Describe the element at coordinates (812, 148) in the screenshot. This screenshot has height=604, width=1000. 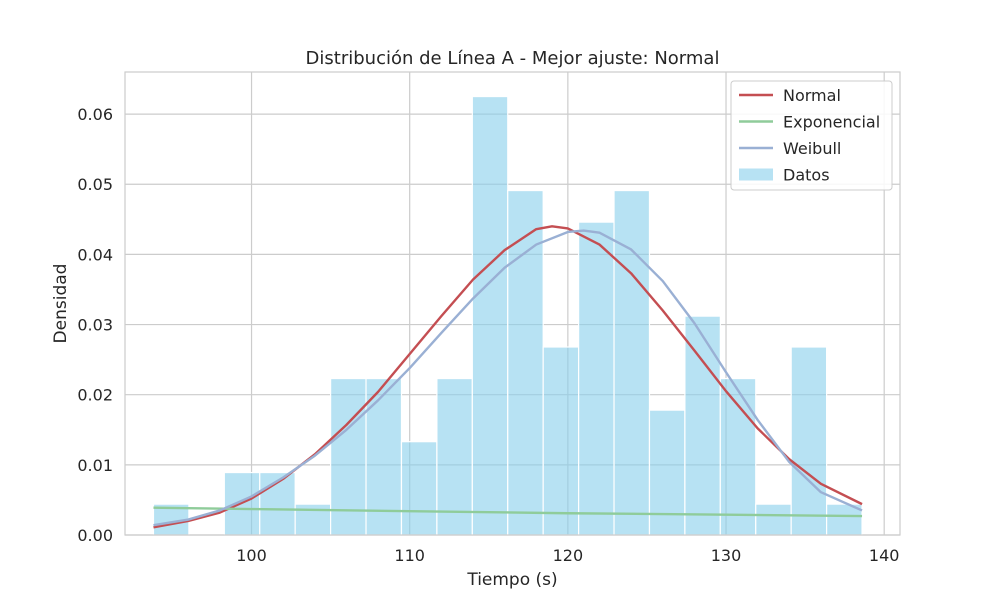
I see `legend-label-weibull: Weibull` at that location.